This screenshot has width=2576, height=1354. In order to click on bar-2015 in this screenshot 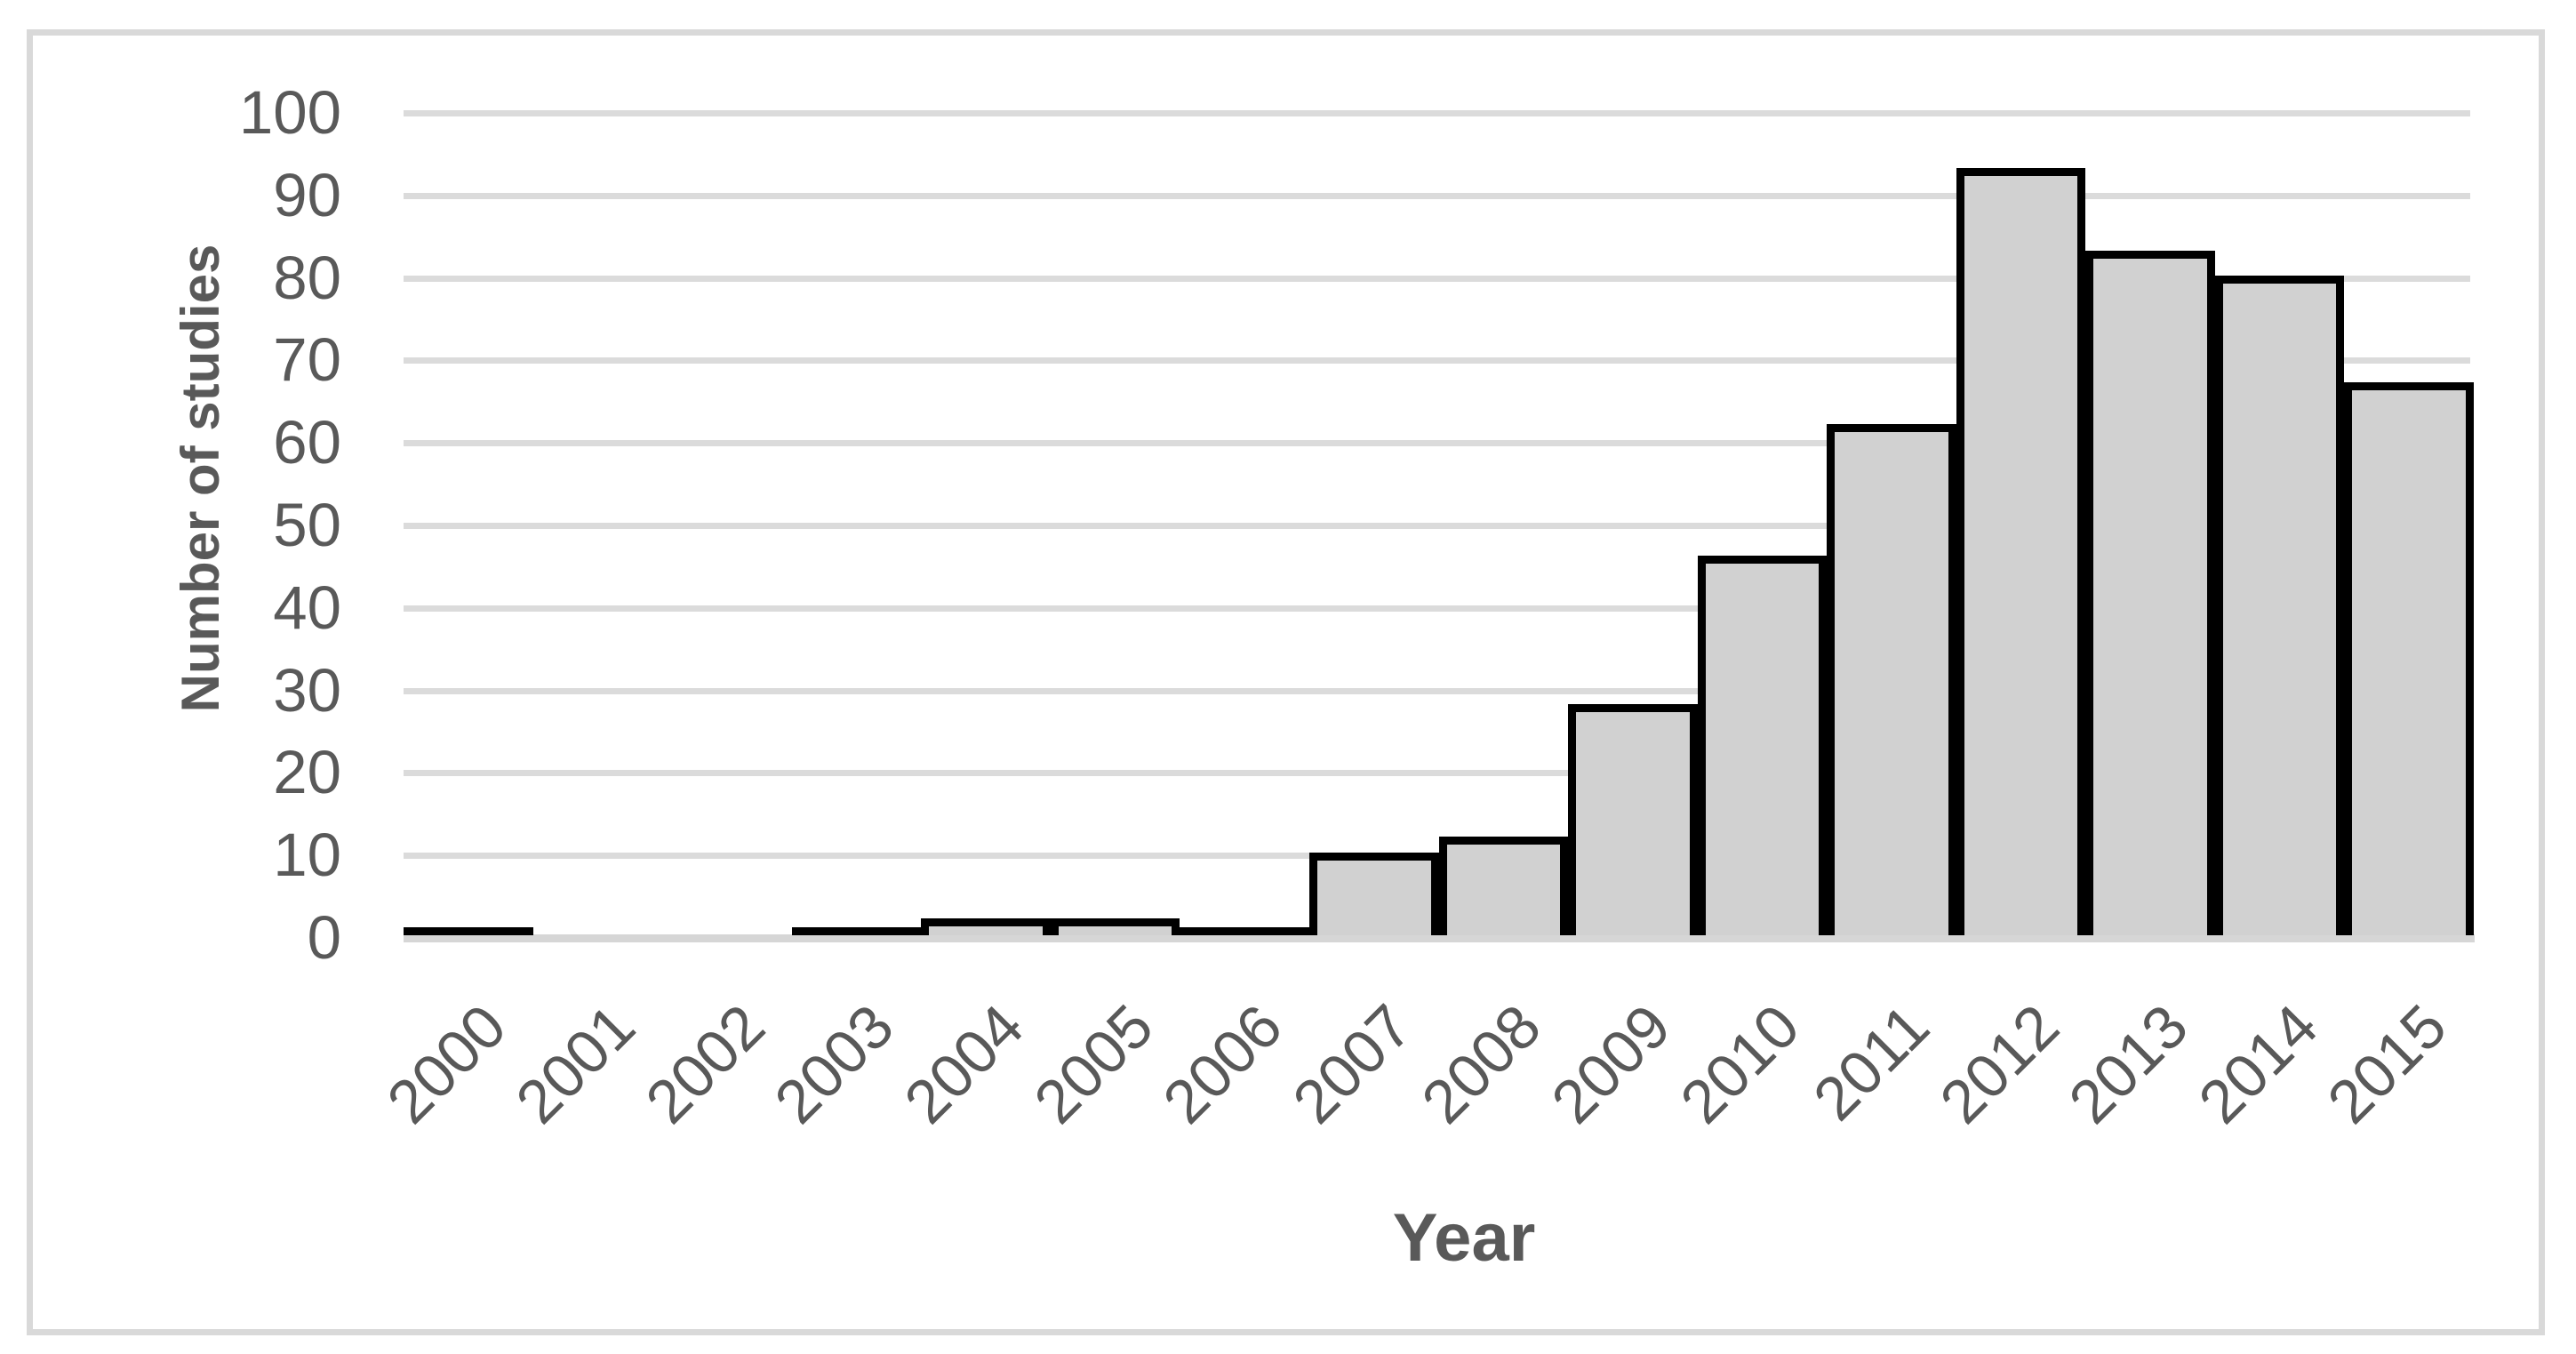, I will do `click(2409, 658)`.